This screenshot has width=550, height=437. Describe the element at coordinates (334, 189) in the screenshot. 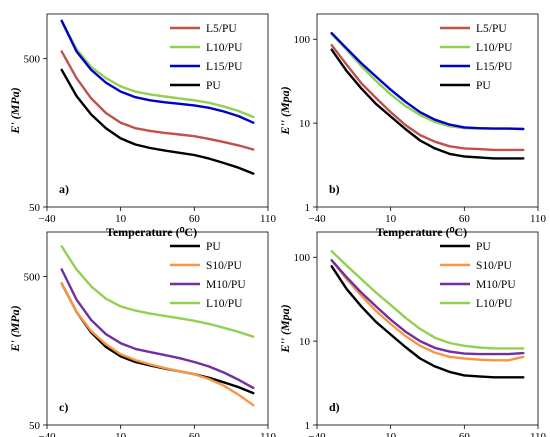

I see `panel-label: b)` at that location.